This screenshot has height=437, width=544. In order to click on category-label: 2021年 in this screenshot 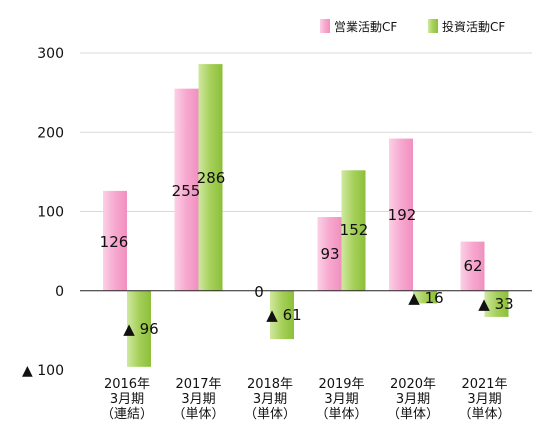, I will do `click(484, 384)`.